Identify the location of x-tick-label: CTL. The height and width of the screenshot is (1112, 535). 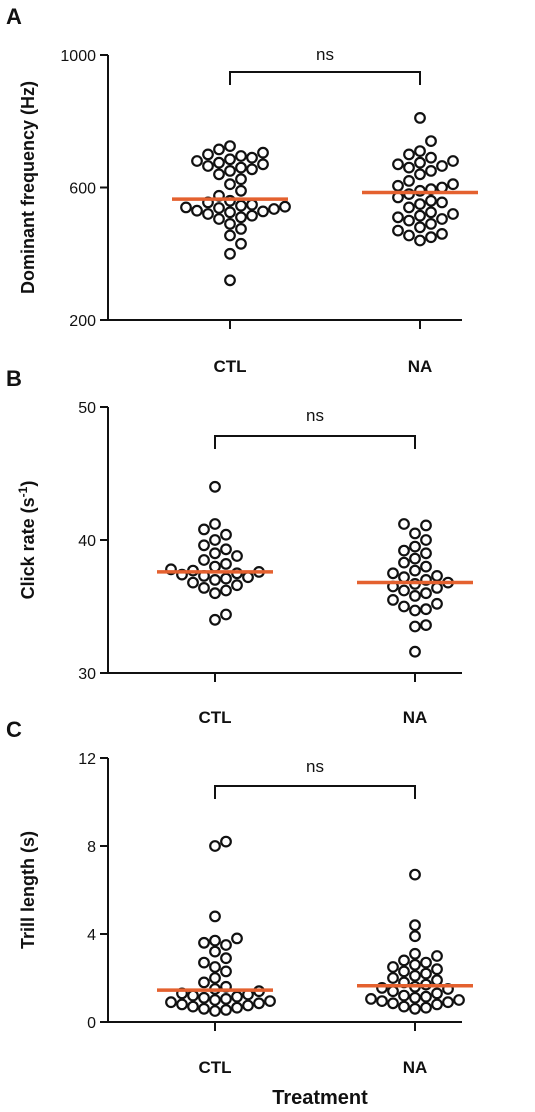
(229, 366).